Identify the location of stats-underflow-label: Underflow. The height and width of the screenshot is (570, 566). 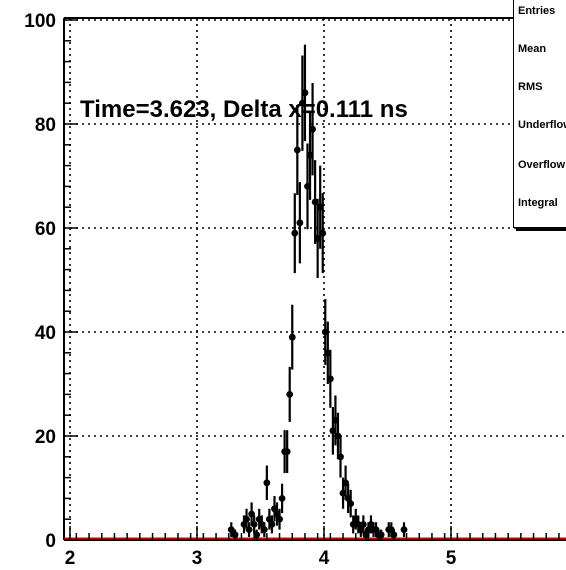
(542, 125).